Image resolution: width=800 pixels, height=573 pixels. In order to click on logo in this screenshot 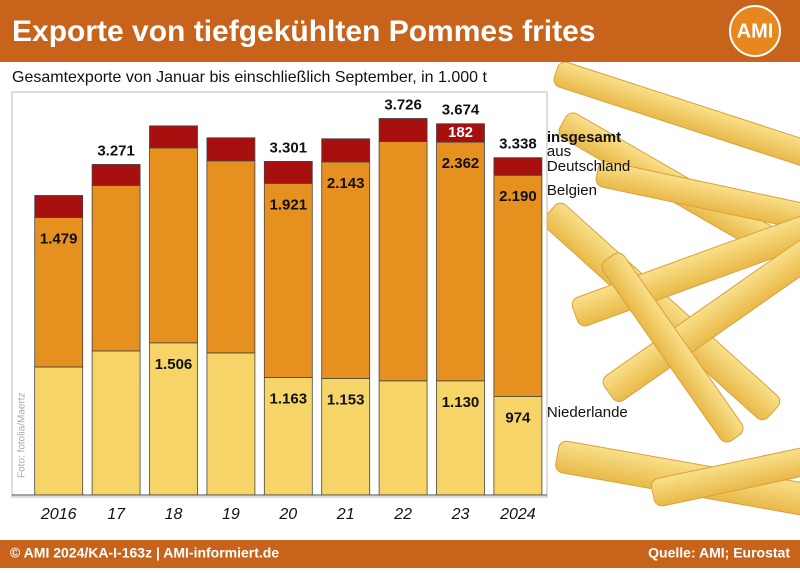, I will do `click(755, 31)`.